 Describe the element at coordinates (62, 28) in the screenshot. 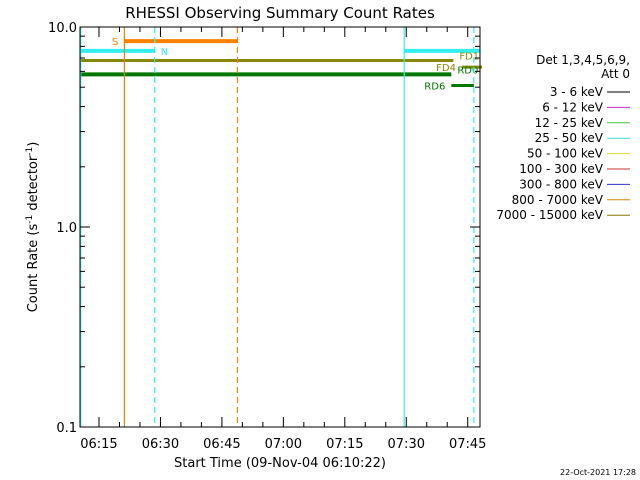

I see `y-tick-label: 10.0` at that location.